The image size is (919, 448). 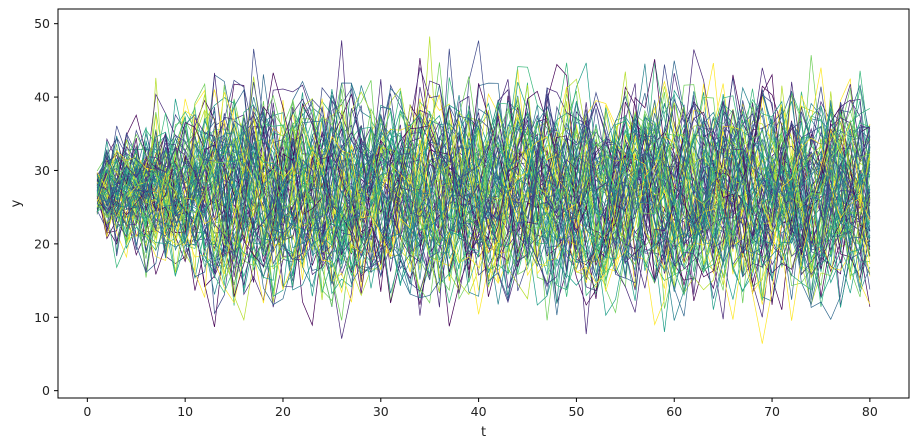 What do you see at coordinates (87, 411) in the screenshot?
I see `x-tick-label: 0` at bounding box center [87, 411].